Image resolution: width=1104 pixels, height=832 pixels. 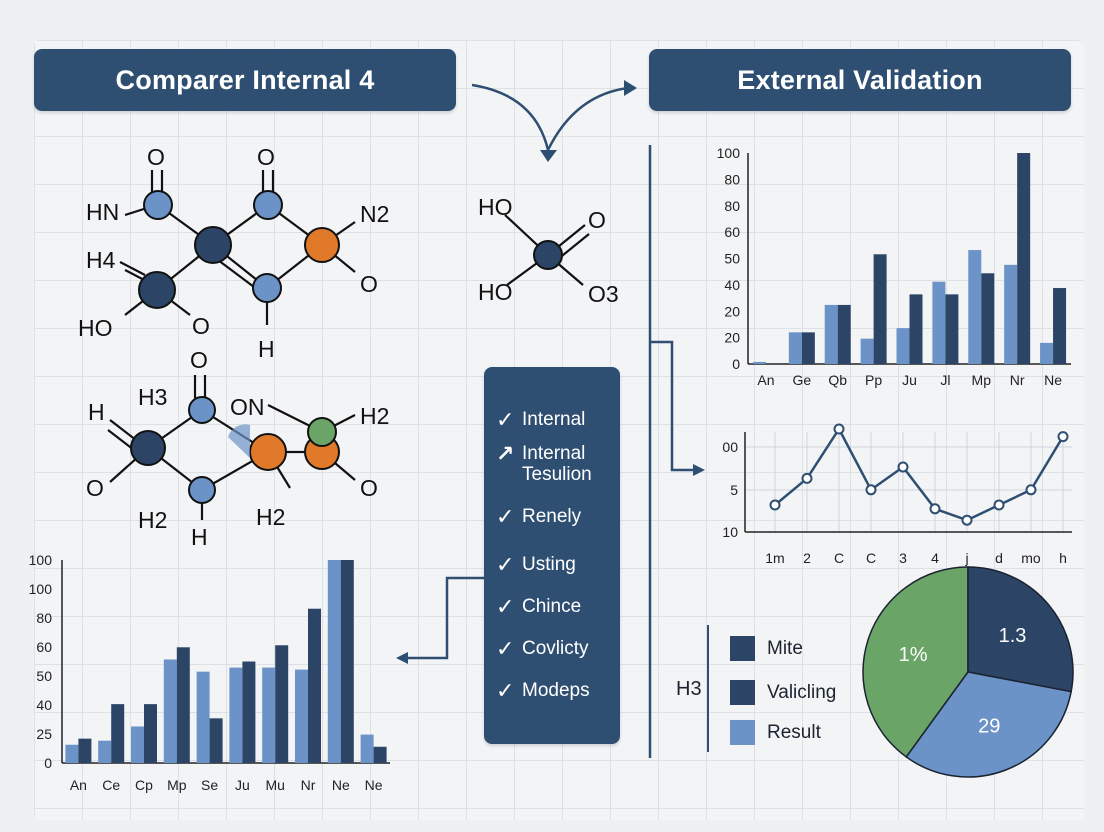 I want to click on top-bar-bar-3-s1, so click(x=880, y=309).